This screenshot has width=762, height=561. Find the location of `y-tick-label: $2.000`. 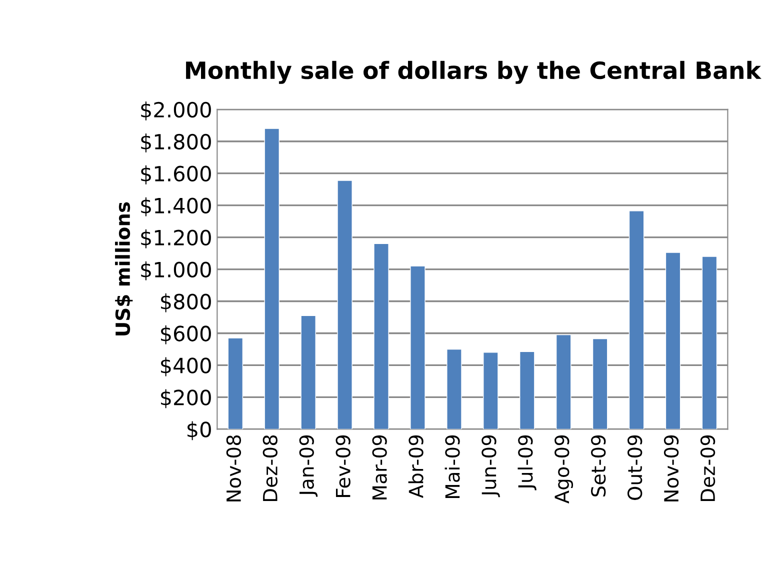

y-tick-label: $2.000 is located at coordinates (176, 110).